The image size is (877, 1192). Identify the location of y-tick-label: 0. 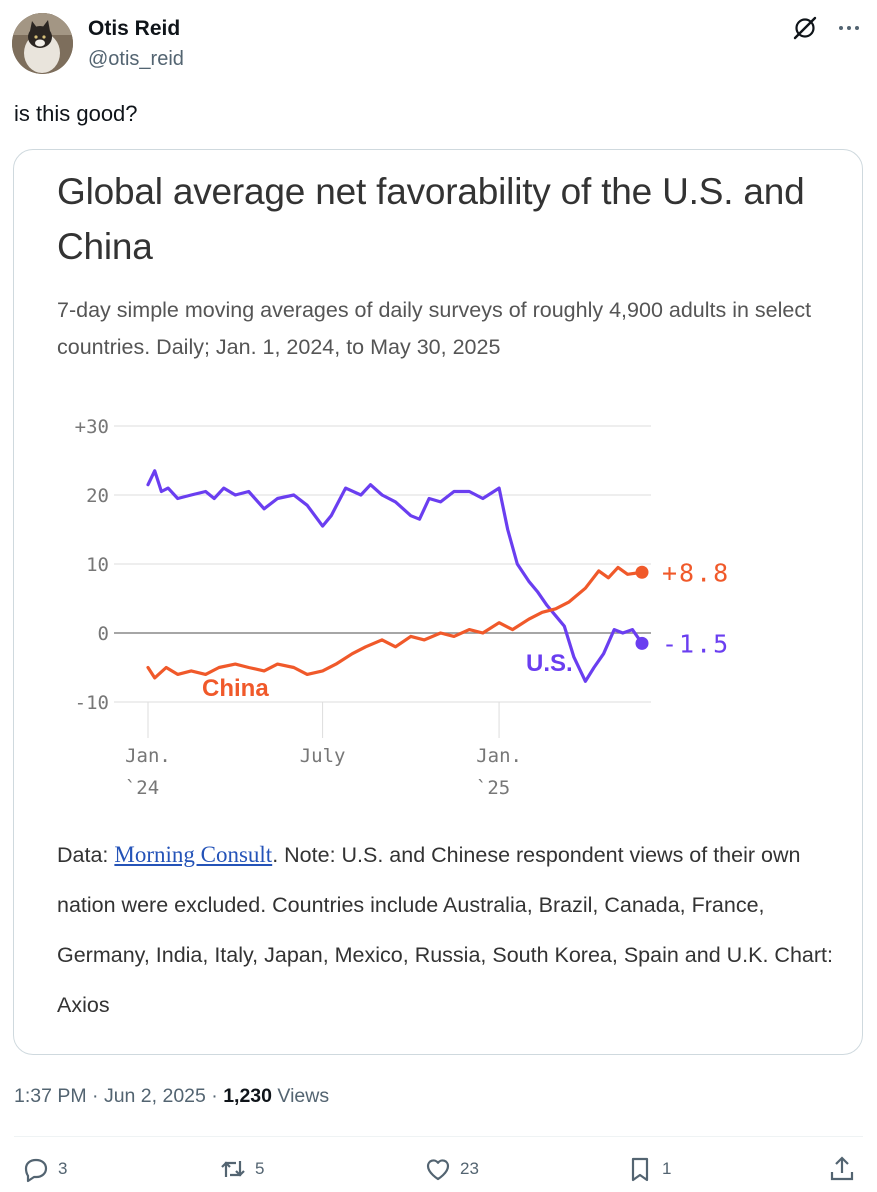
(103, 634).